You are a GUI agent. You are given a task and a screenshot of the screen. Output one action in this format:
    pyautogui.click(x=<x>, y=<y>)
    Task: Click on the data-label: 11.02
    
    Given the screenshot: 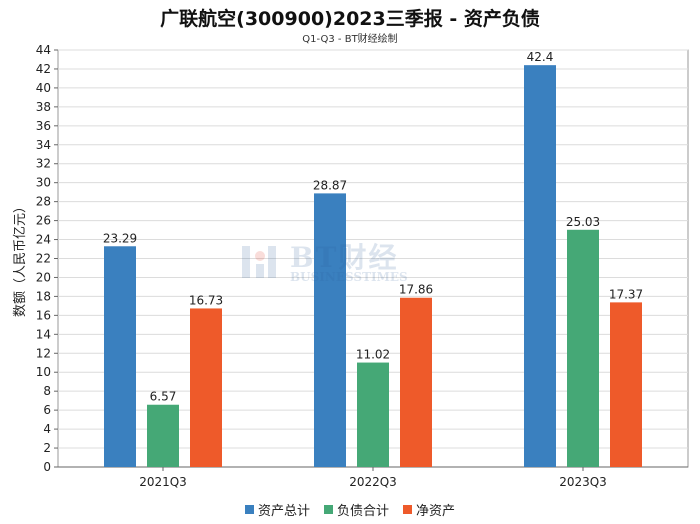 What is the action you would take?
    pyautogui.click(x=373, y=355)
    